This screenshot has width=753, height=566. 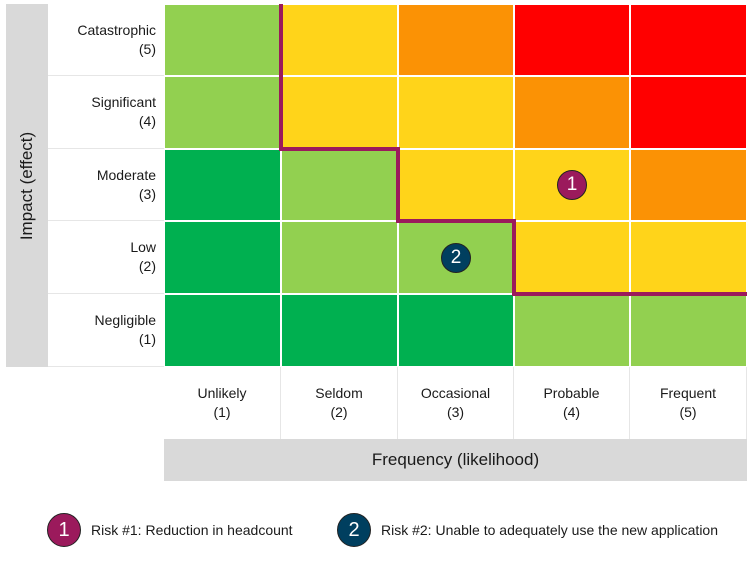 What do you see at coordinates (222, 403) in the screenshot?
I see `frequency-label: Unlikely (1)` at bounding box center [222, 403].